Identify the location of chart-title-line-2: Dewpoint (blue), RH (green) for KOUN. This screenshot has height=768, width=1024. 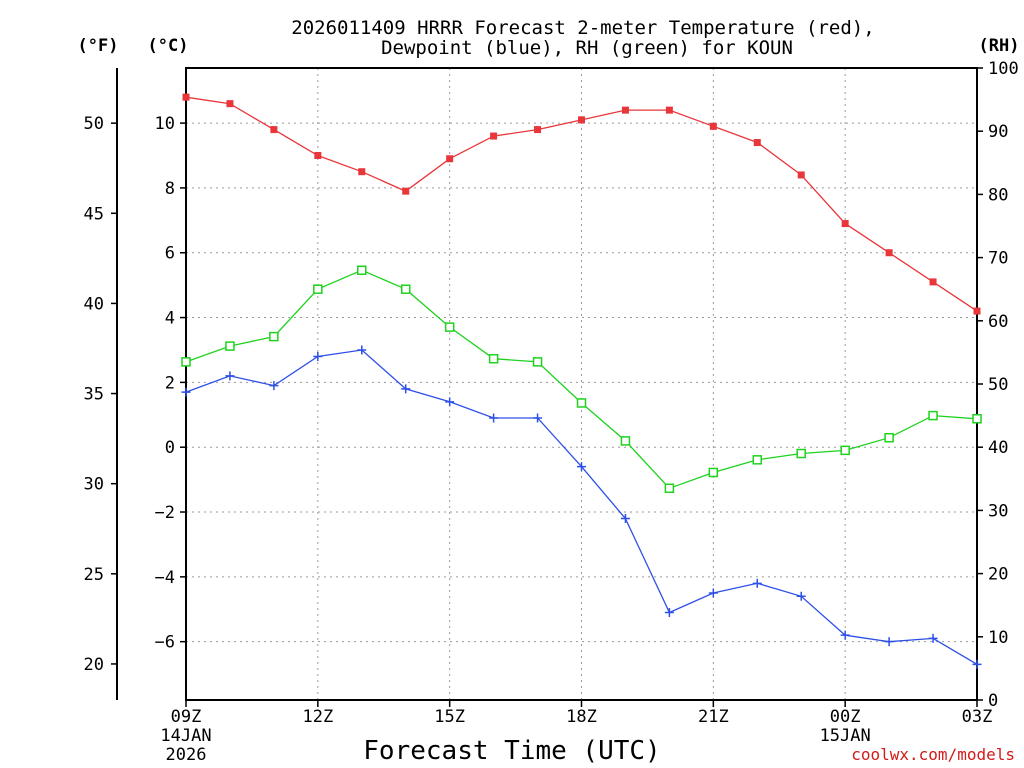
(587, 48).